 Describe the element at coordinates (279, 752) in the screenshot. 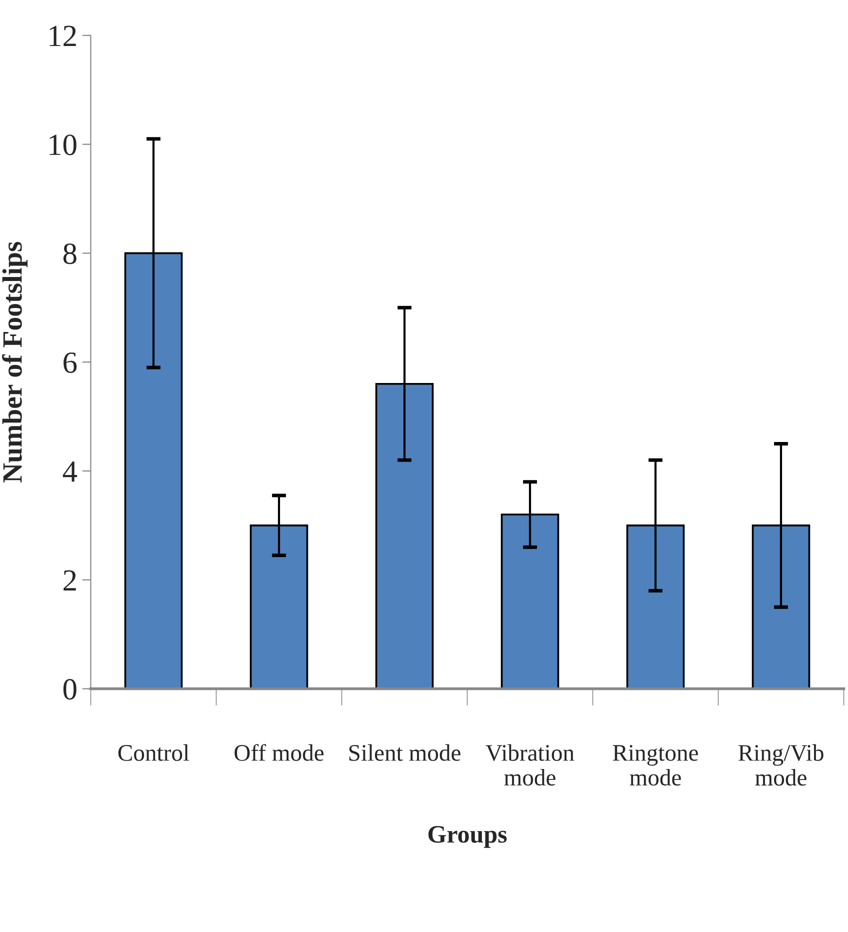

I see `x-tick-label: Off mode` at that location.